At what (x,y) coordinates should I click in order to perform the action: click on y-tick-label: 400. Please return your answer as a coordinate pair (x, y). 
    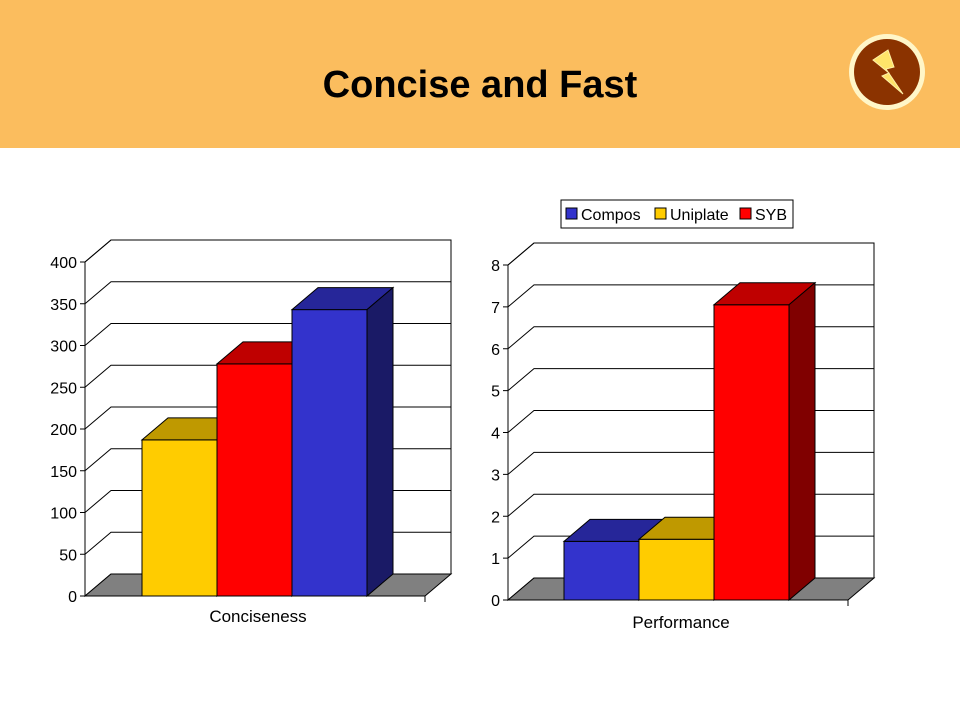
    Looking at the image, I should click on (63, 263).